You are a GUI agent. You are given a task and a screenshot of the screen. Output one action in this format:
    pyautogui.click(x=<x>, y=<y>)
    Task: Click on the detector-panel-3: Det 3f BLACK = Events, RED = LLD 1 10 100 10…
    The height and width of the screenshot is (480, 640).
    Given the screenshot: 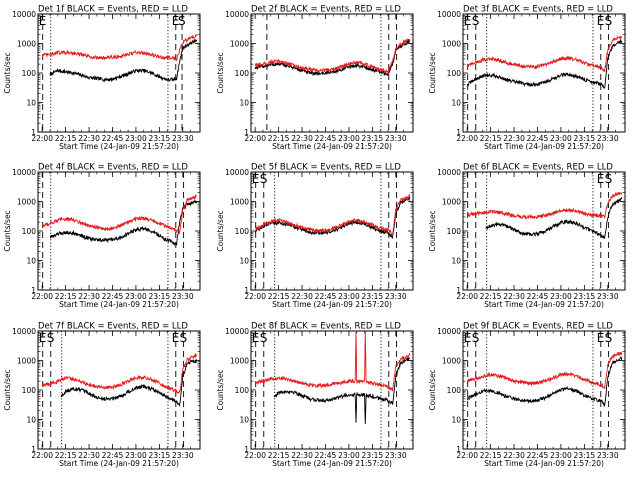 What is the action you would take?
    pyautogui.click(x=527, y=78)
    